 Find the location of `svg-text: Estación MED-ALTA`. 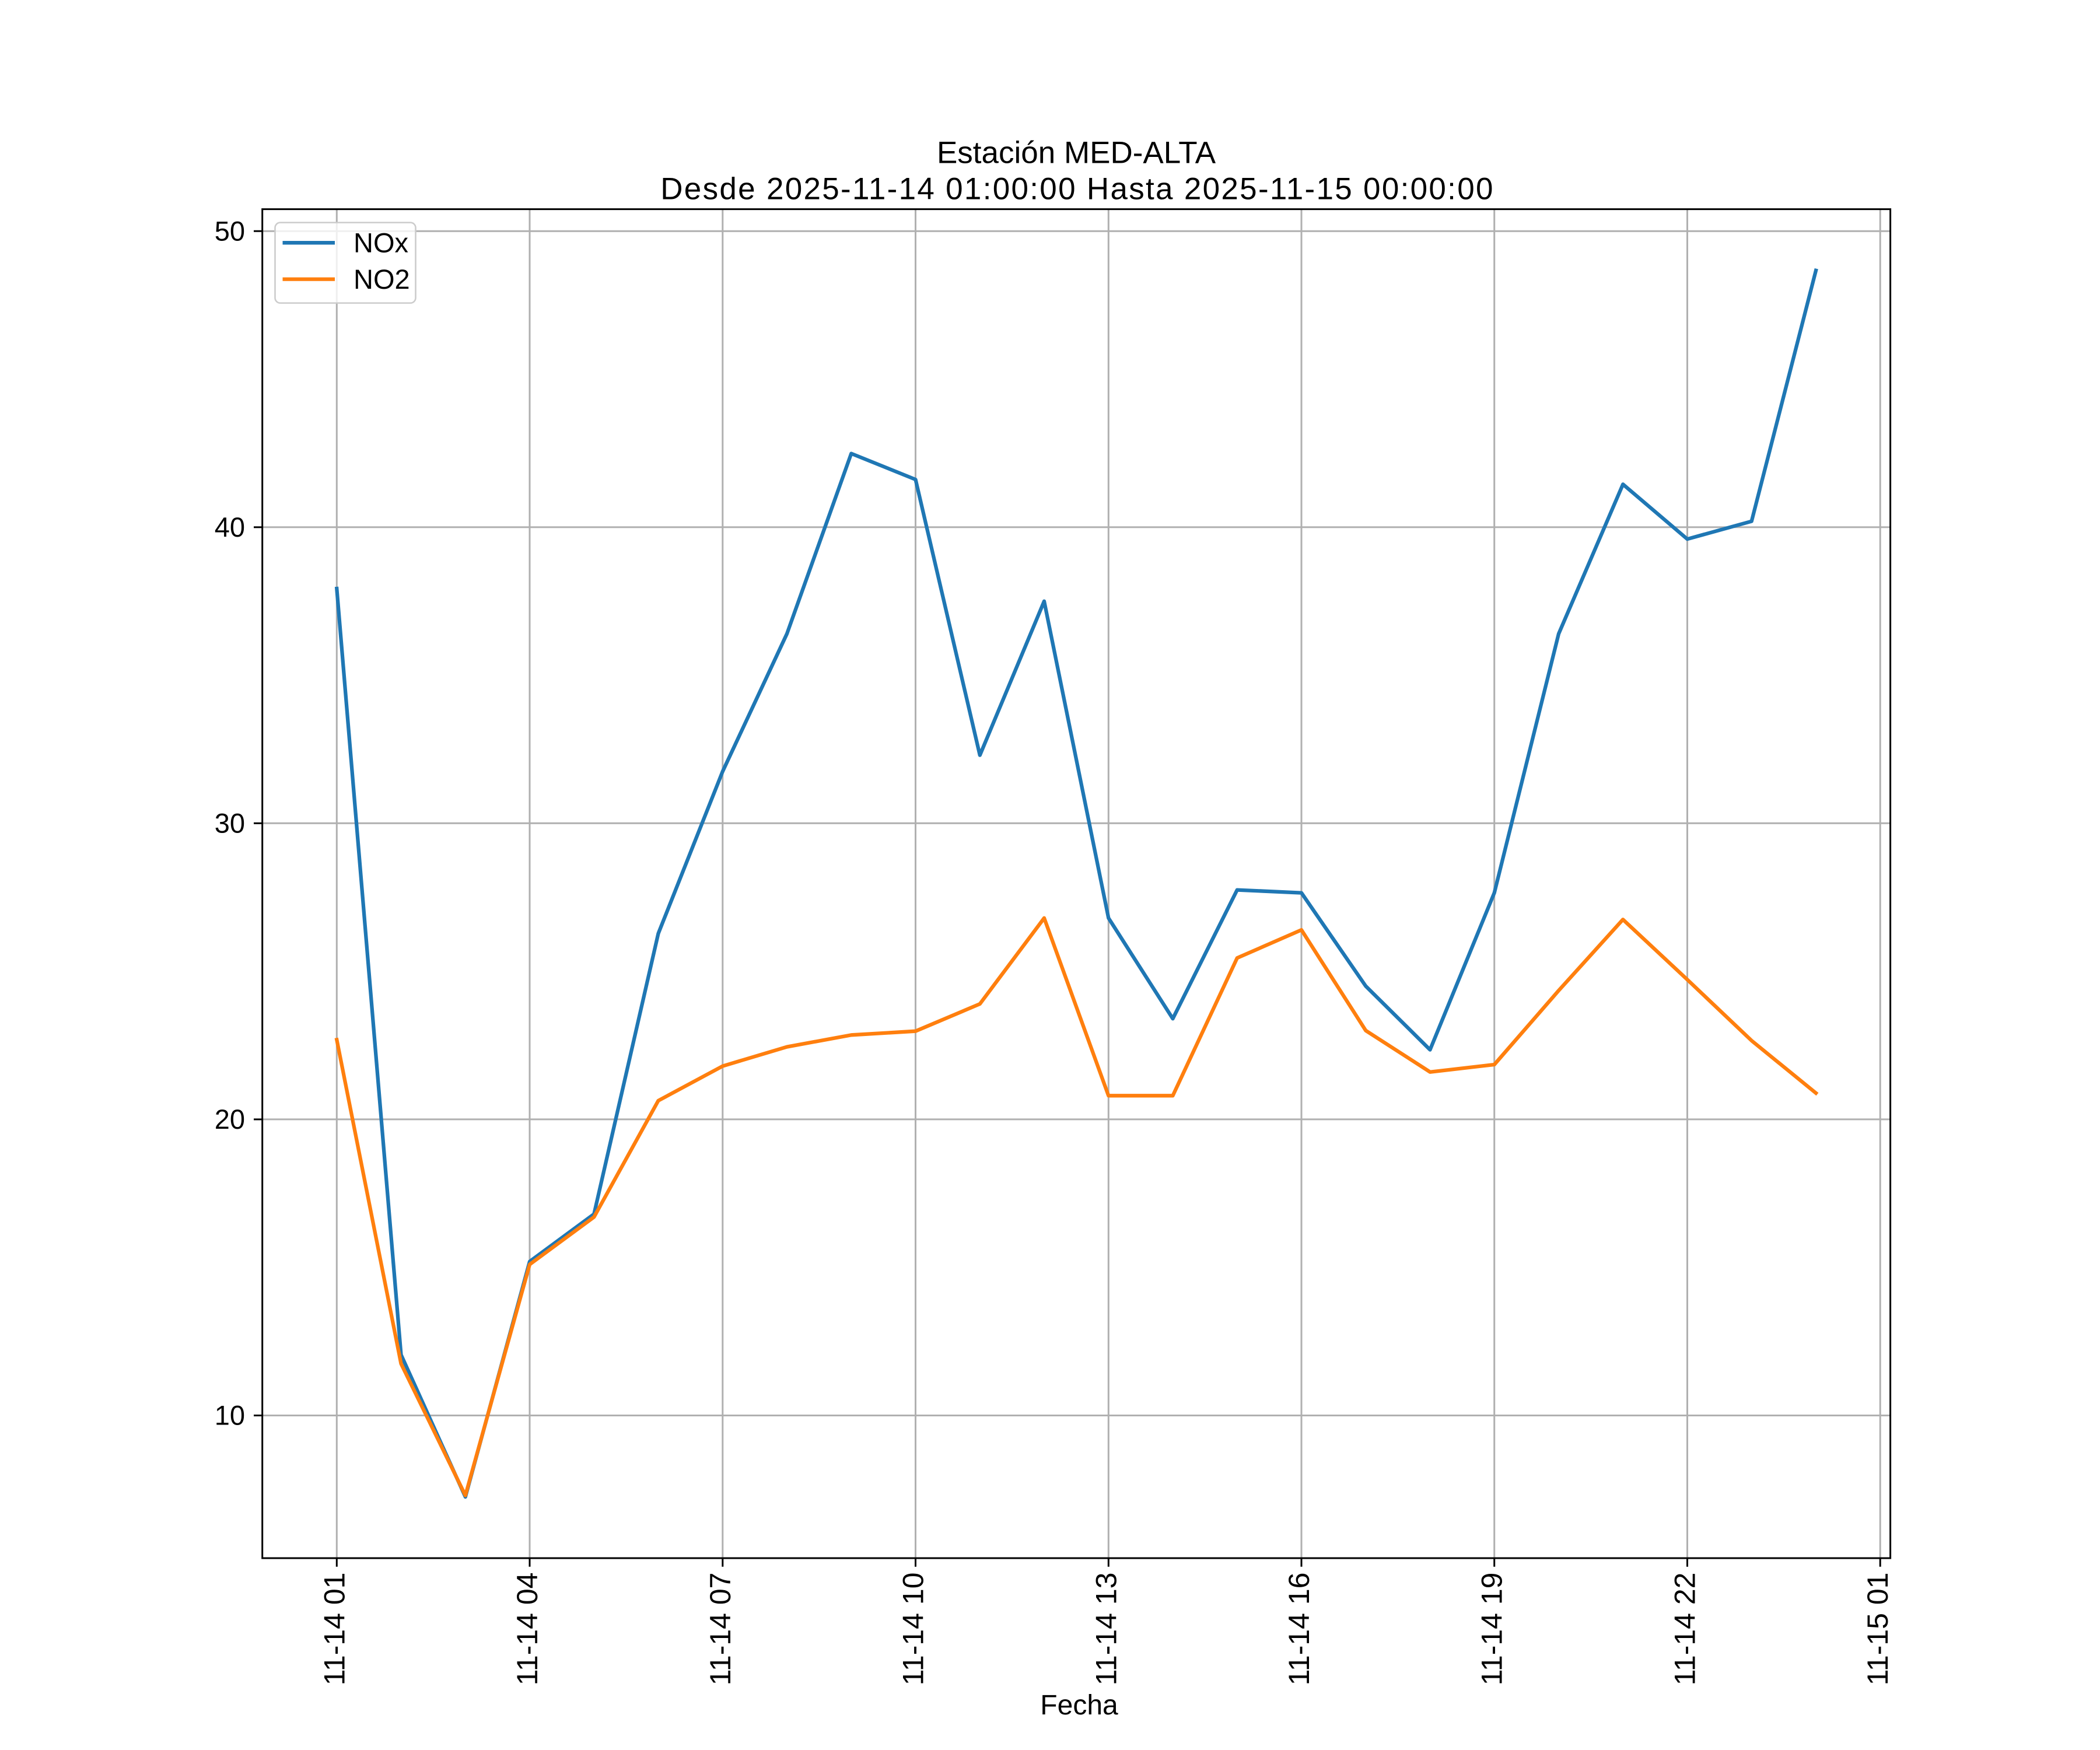

svg-text: Estación MED-ALTA is located at coordinates (1076, 152).